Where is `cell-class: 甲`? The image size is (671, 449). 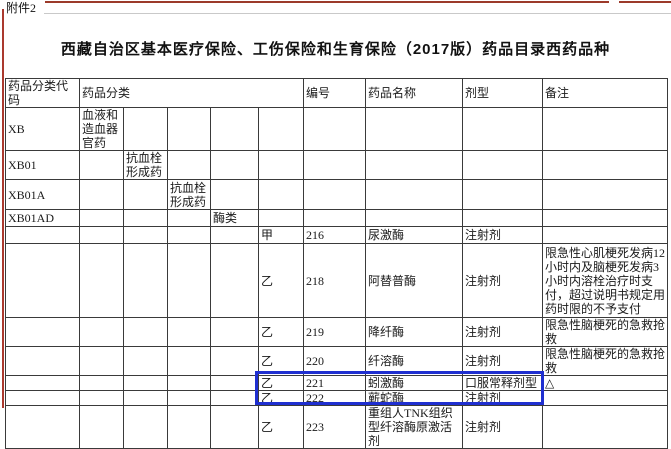 cell-class: 甲 is located at coordinates (281, 235).